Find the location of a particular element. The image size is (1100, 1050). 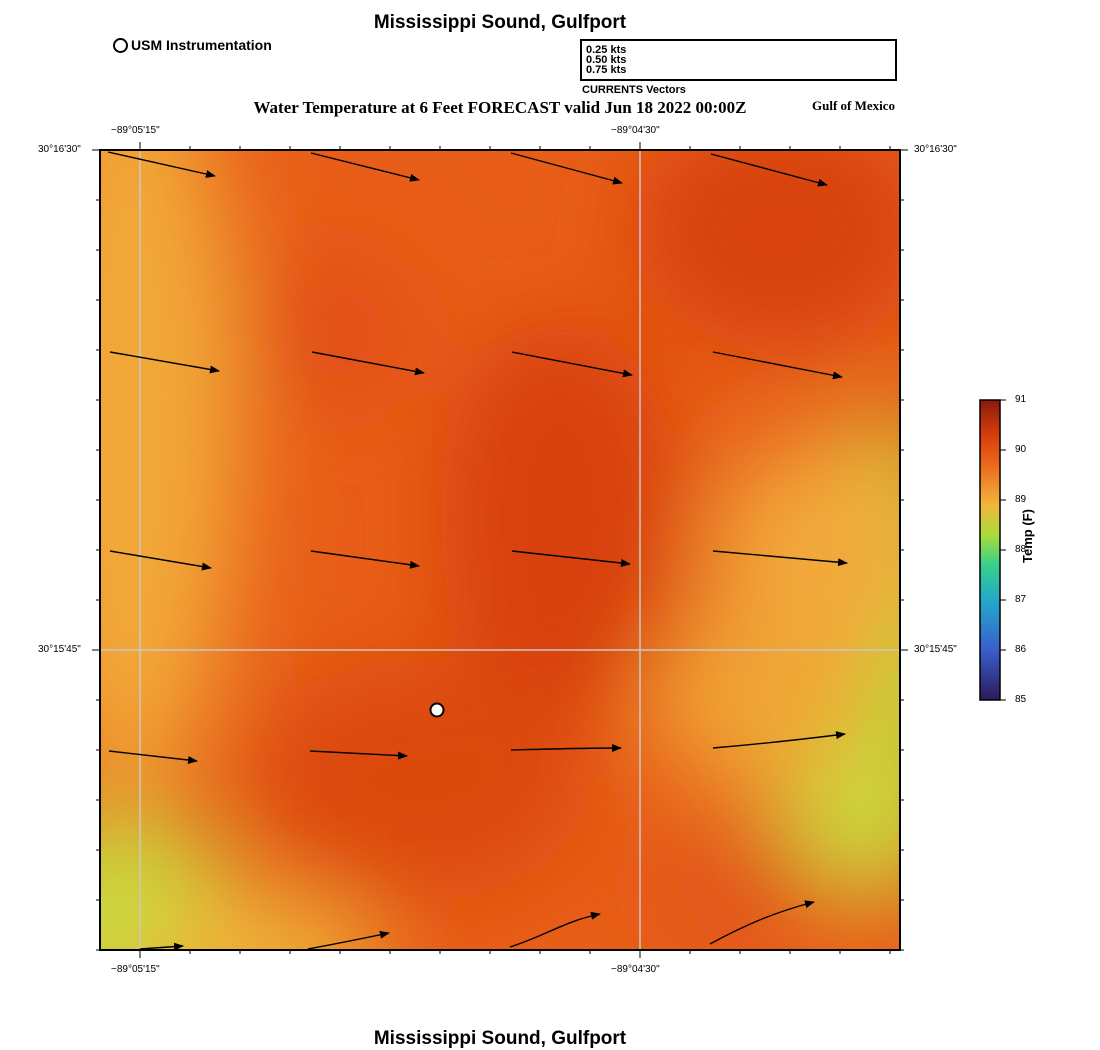

colorbar-tick-label: 89 is located at coordinates (1021, 499).